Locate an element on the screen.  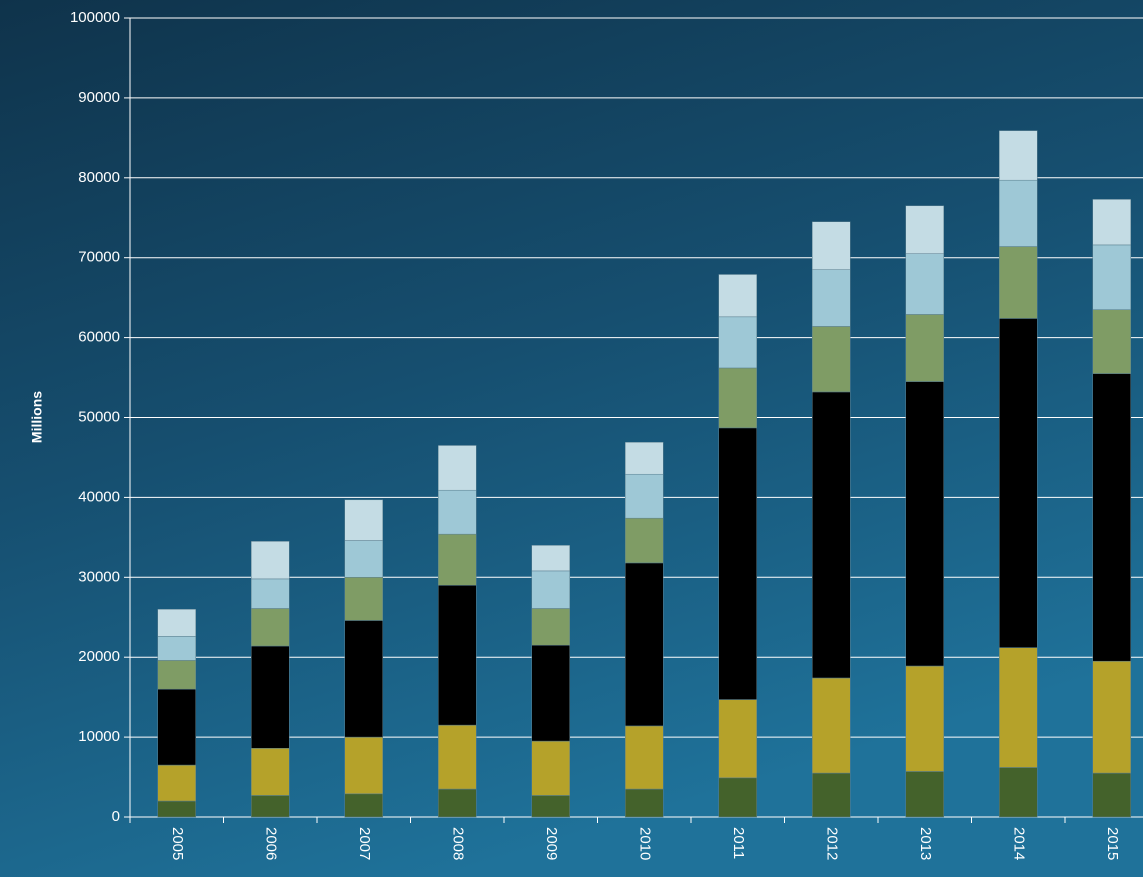
x-tick-label: 2007 is located at coordinates (364, 843).